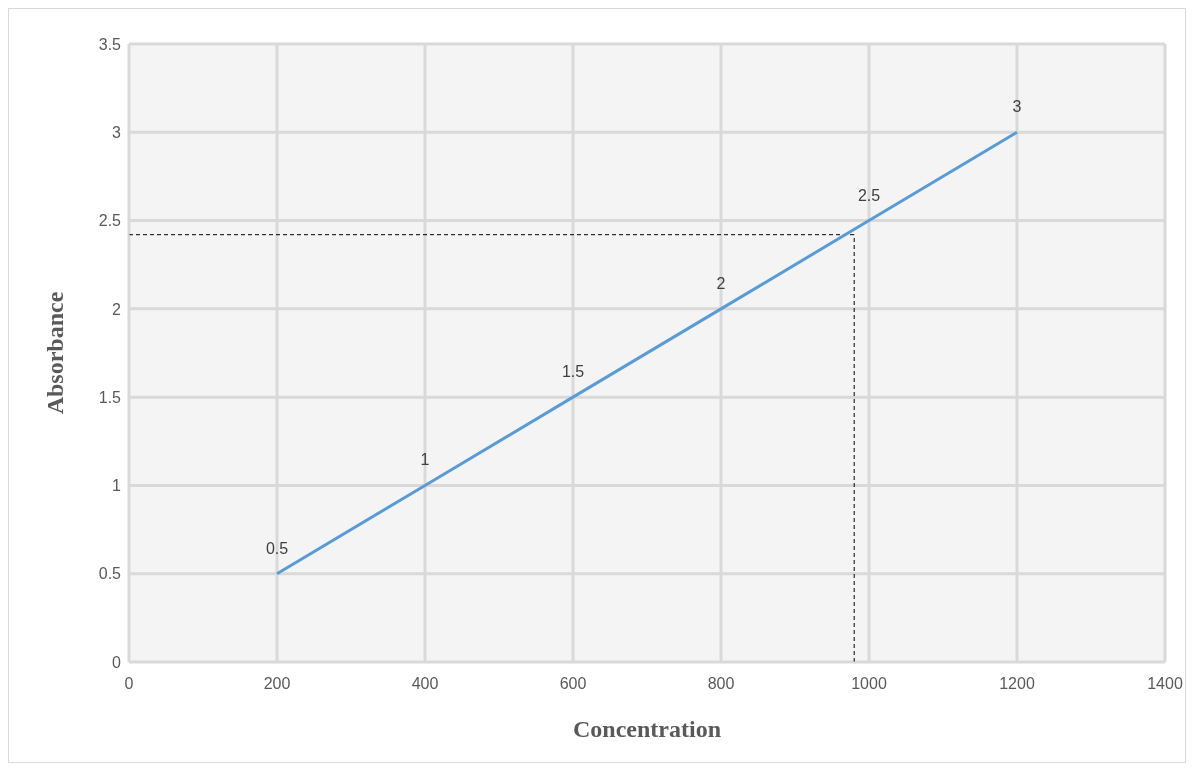  What do you see at coordinates (869, 684) in the screenshot?
I see `x-tick-label: 1000` at bounding box center [869, 684].